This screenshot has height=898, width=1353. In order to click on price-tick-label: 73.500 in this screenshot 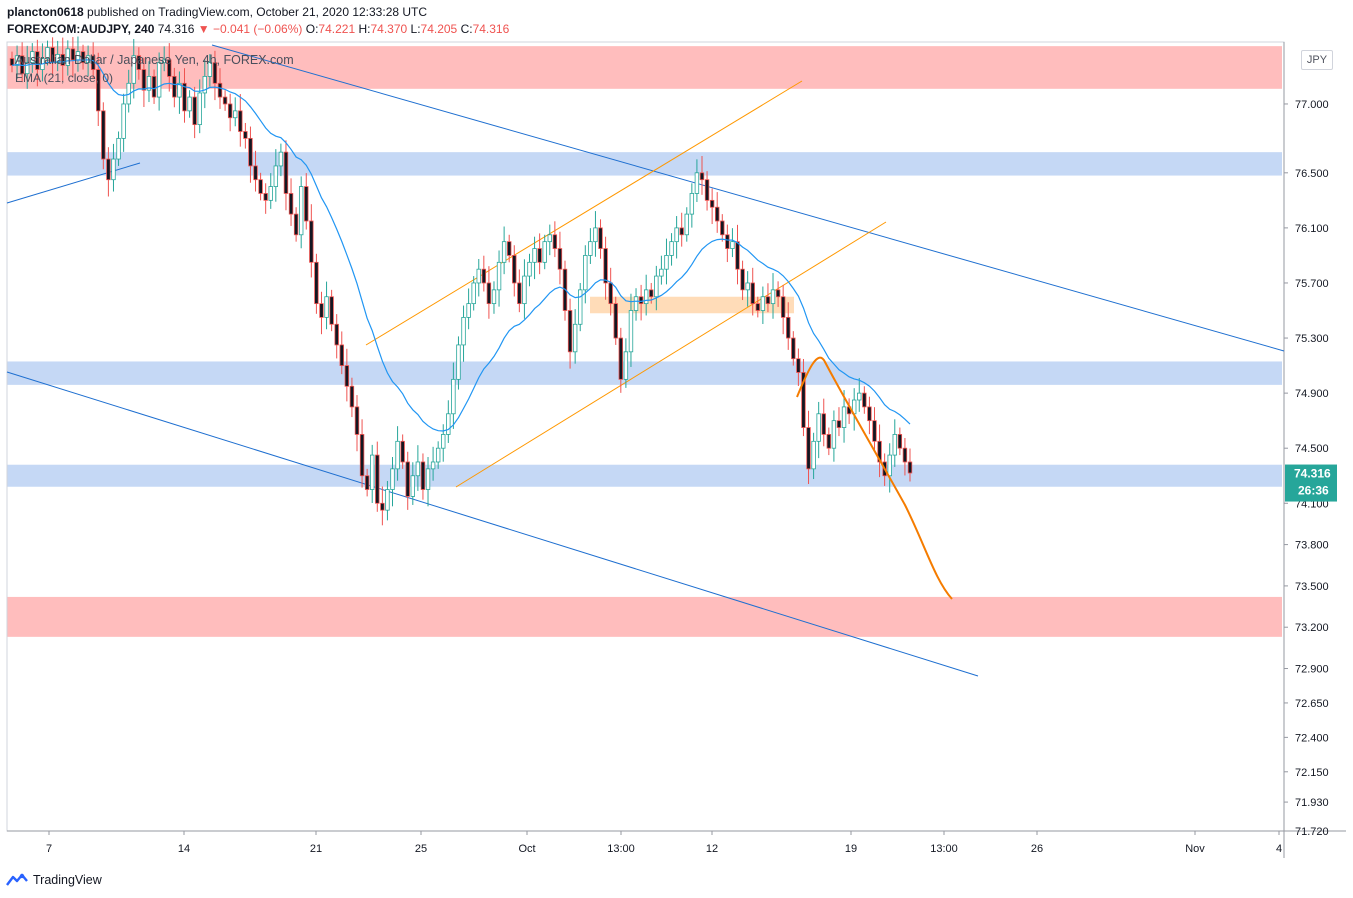, I will do `click(1312, 587)`.